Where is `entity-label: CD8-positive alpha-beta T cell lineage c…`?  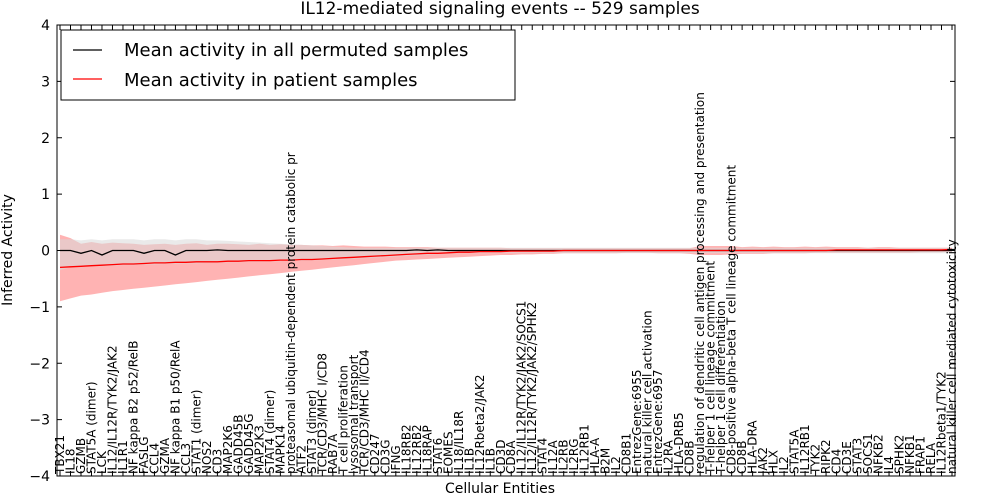
entity-label: CD8-positive alpha-beta T cell lineage c… is located at coordinates (732, 319).